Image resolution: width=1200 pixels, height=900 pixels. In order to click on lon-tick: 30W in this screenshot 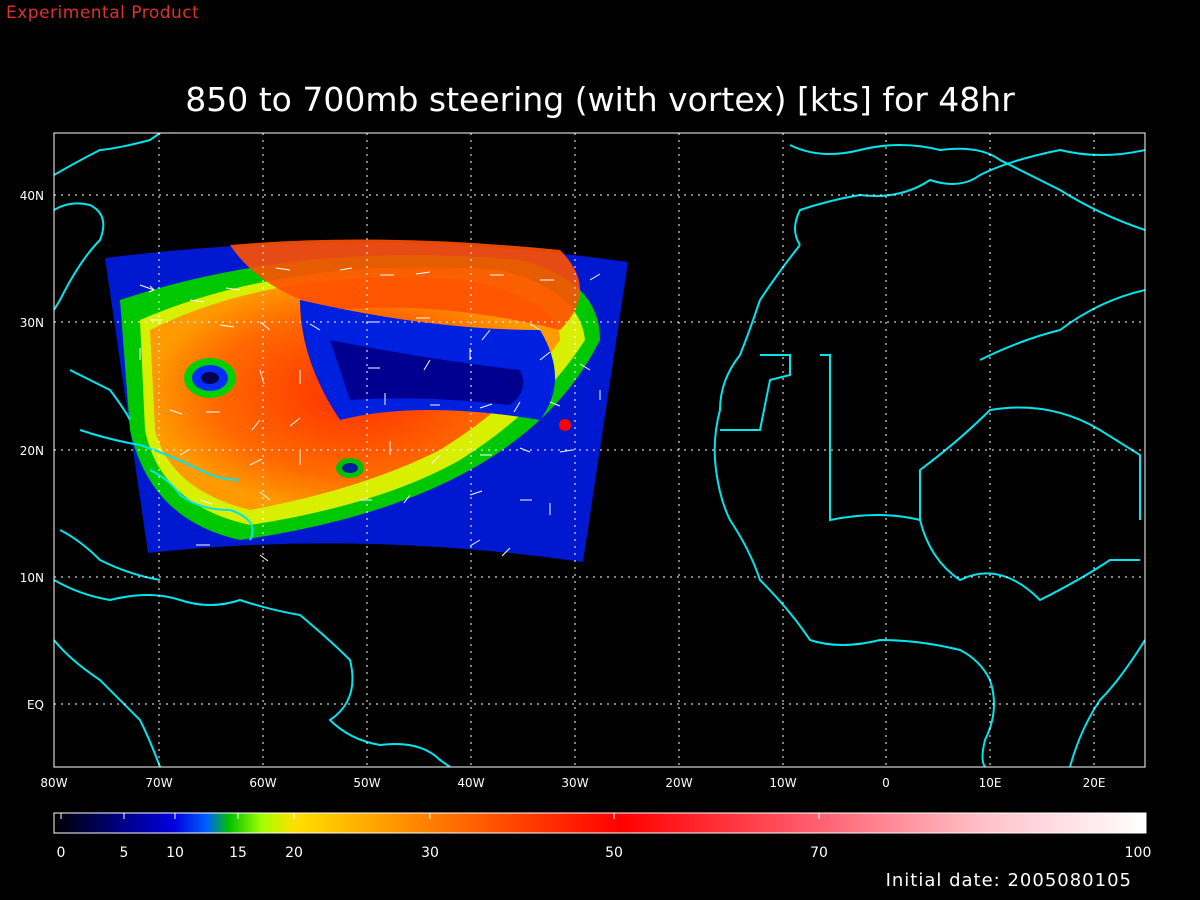, I will do `click(574, 783)`.